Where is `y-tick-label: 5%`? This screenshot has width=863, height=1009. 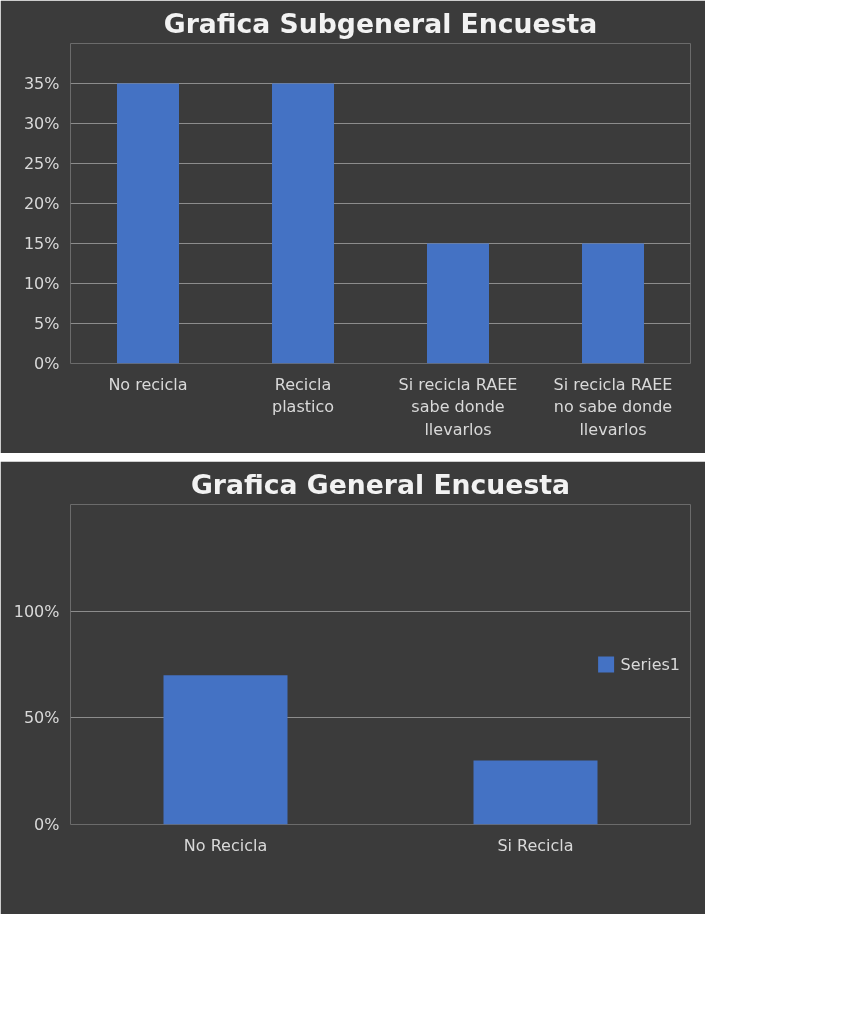
y-tick-label: 5% is located at coordinates (47, 323).